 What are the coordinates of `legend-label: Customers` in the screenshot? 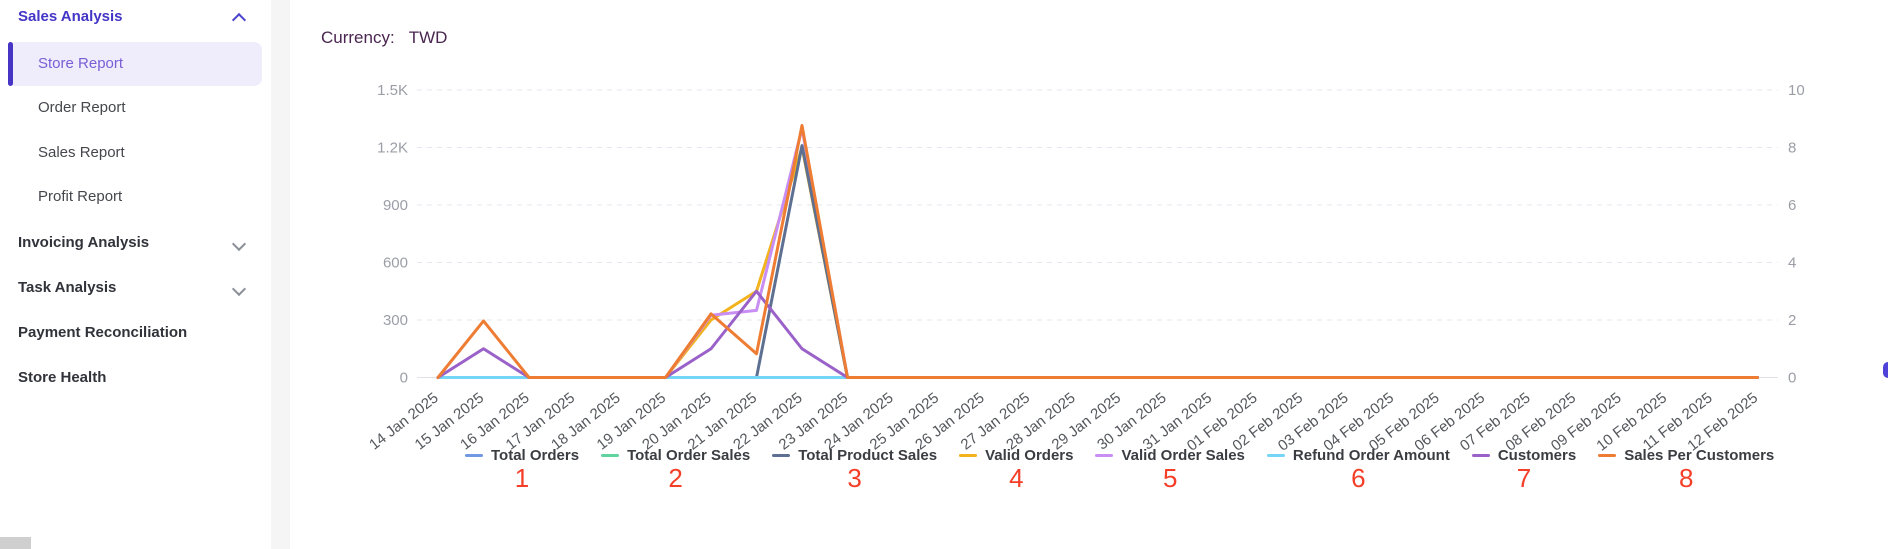 It's located at (1537, 455).